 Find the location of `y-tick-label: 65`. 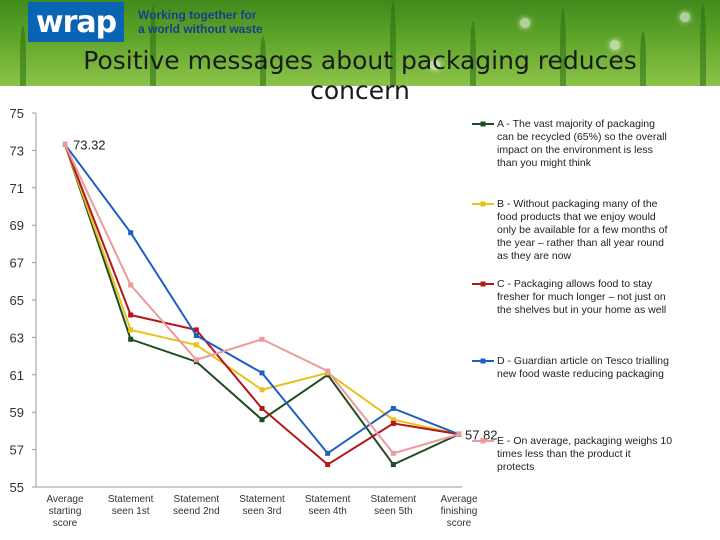

y-tick-label: 65 is located at coordinates (17, 300).